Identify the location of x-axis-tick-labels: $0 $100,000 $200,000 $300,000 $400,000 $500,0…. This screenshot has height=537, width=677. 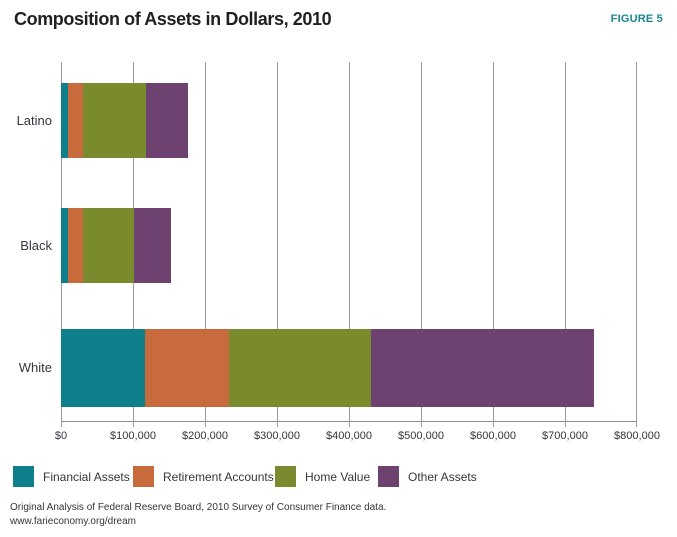
(357, 438).